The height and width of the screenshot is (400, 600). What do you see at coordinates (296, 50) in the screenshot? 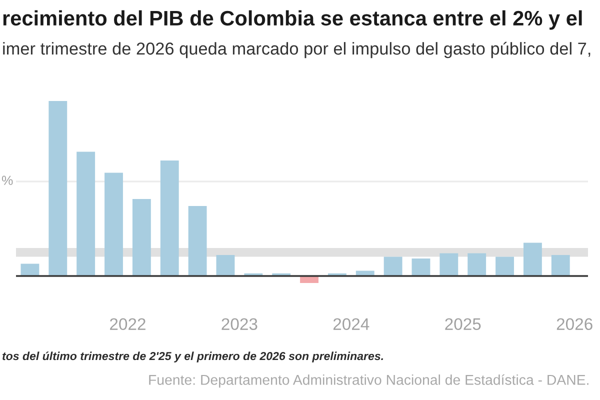
I see `chart-subtitle: imer trimestre de 2026 queda marcado por el impulso del gasto público del 7,` at bounding box center [296, 50].